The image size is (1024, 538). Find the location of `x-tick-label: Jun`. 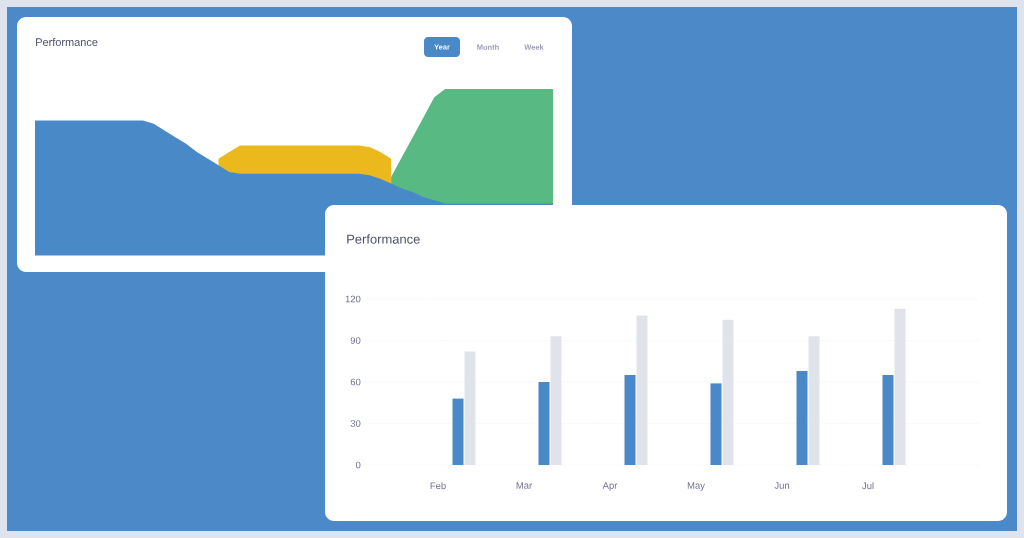

x-tick-label: Jun is located at coordinates (782, 485).